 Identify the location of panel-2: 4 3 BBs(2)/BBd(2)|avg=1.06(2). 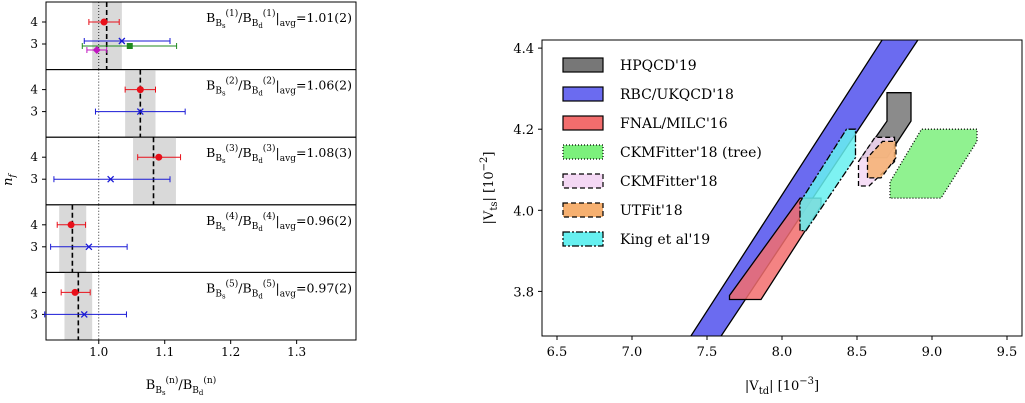
(193, 103).